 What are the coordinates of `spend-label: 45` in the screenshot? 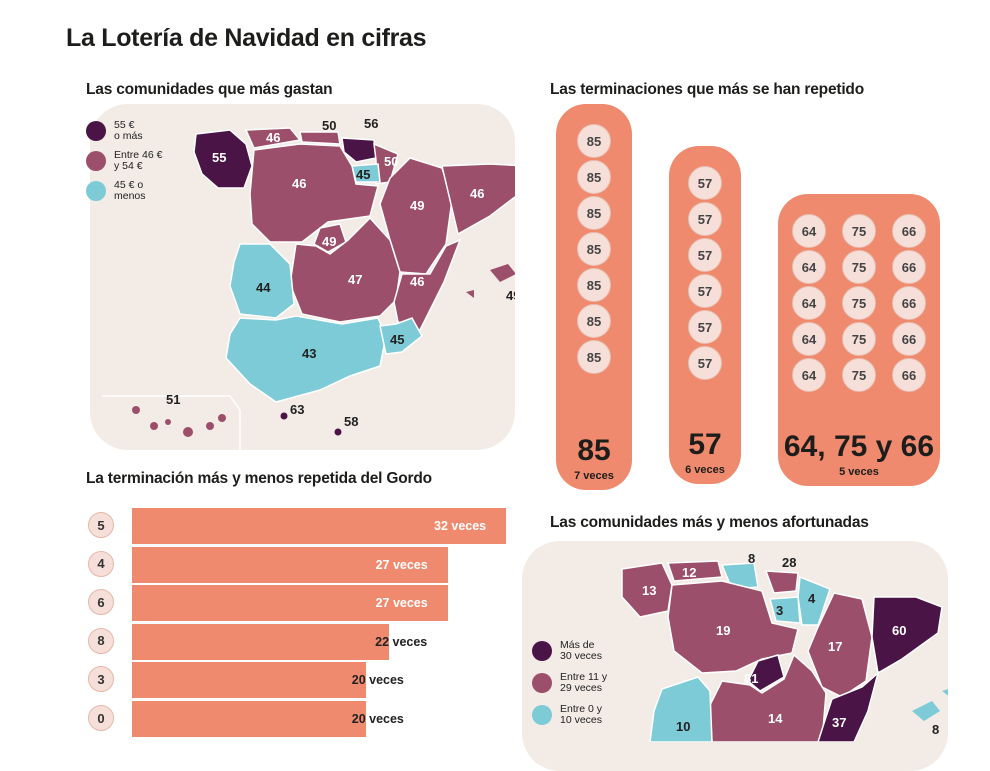 It's located at (397, 339).